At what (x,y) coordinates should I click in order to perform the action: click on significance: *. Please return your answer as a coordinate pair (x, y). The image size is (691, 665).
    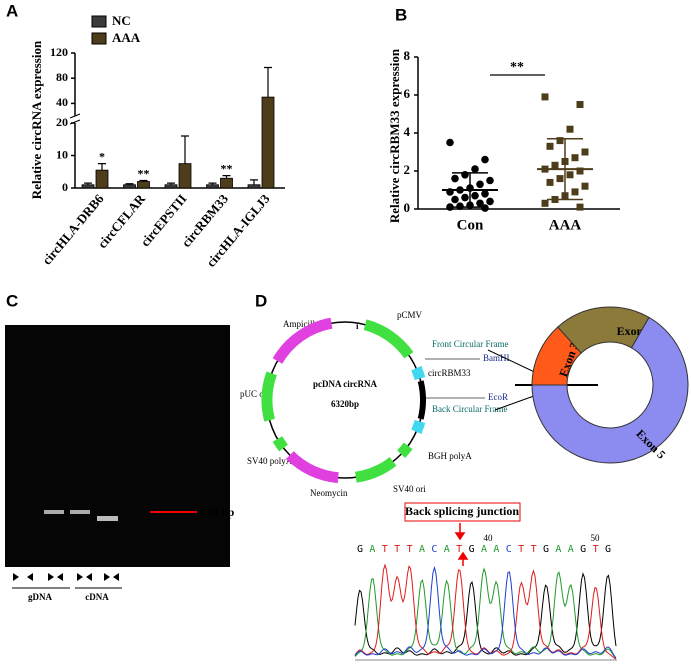
    Looking at the image, I should click on (102, 156).